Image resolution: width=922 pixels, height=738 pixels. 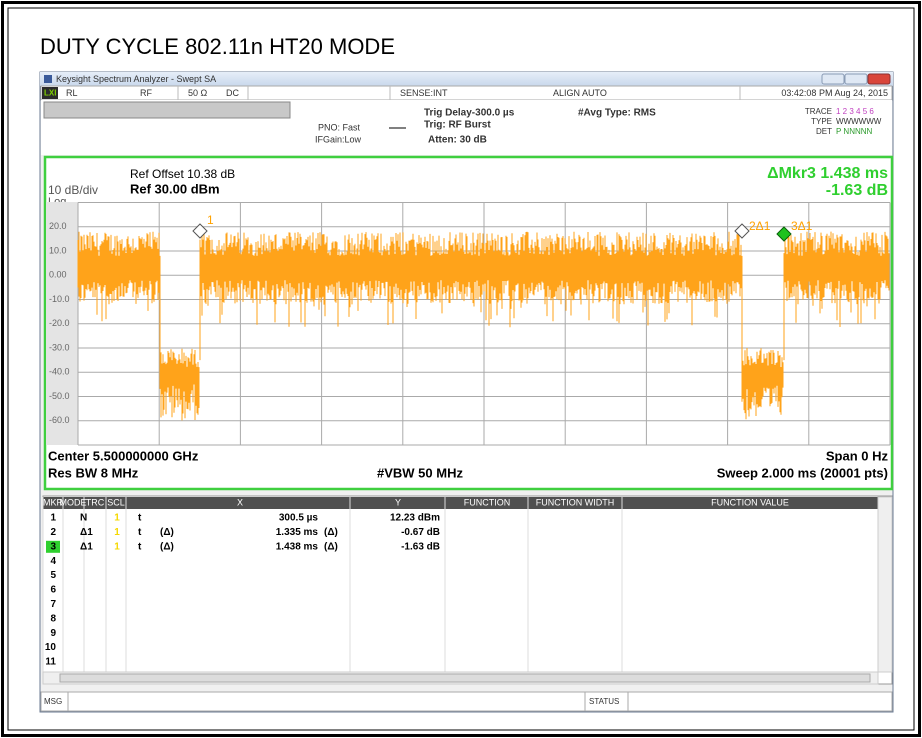 I want to click on cell-mkr: 4, so click(x=53, y=561).